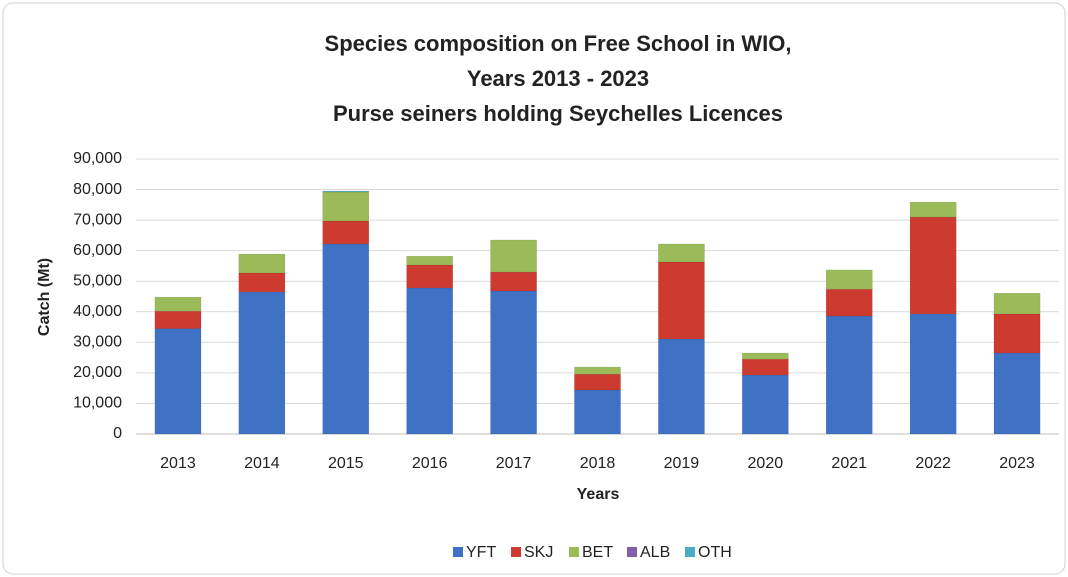  I want to click on legend-label: YFT, so click(481, 552).